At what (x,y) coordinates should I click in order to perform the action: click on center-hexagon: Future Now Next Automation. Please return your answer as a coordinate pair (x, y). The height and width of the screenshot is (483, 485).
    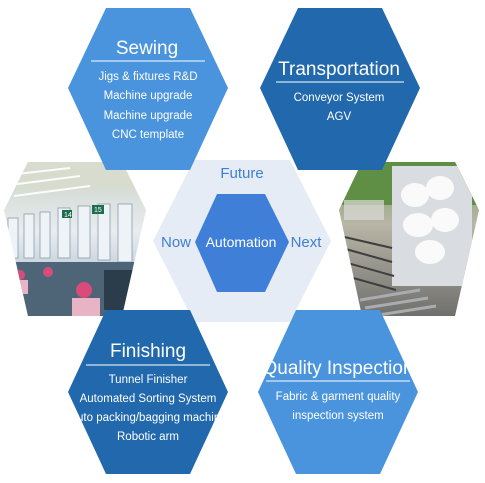
    Looking at the image, I should click on (242, 241).